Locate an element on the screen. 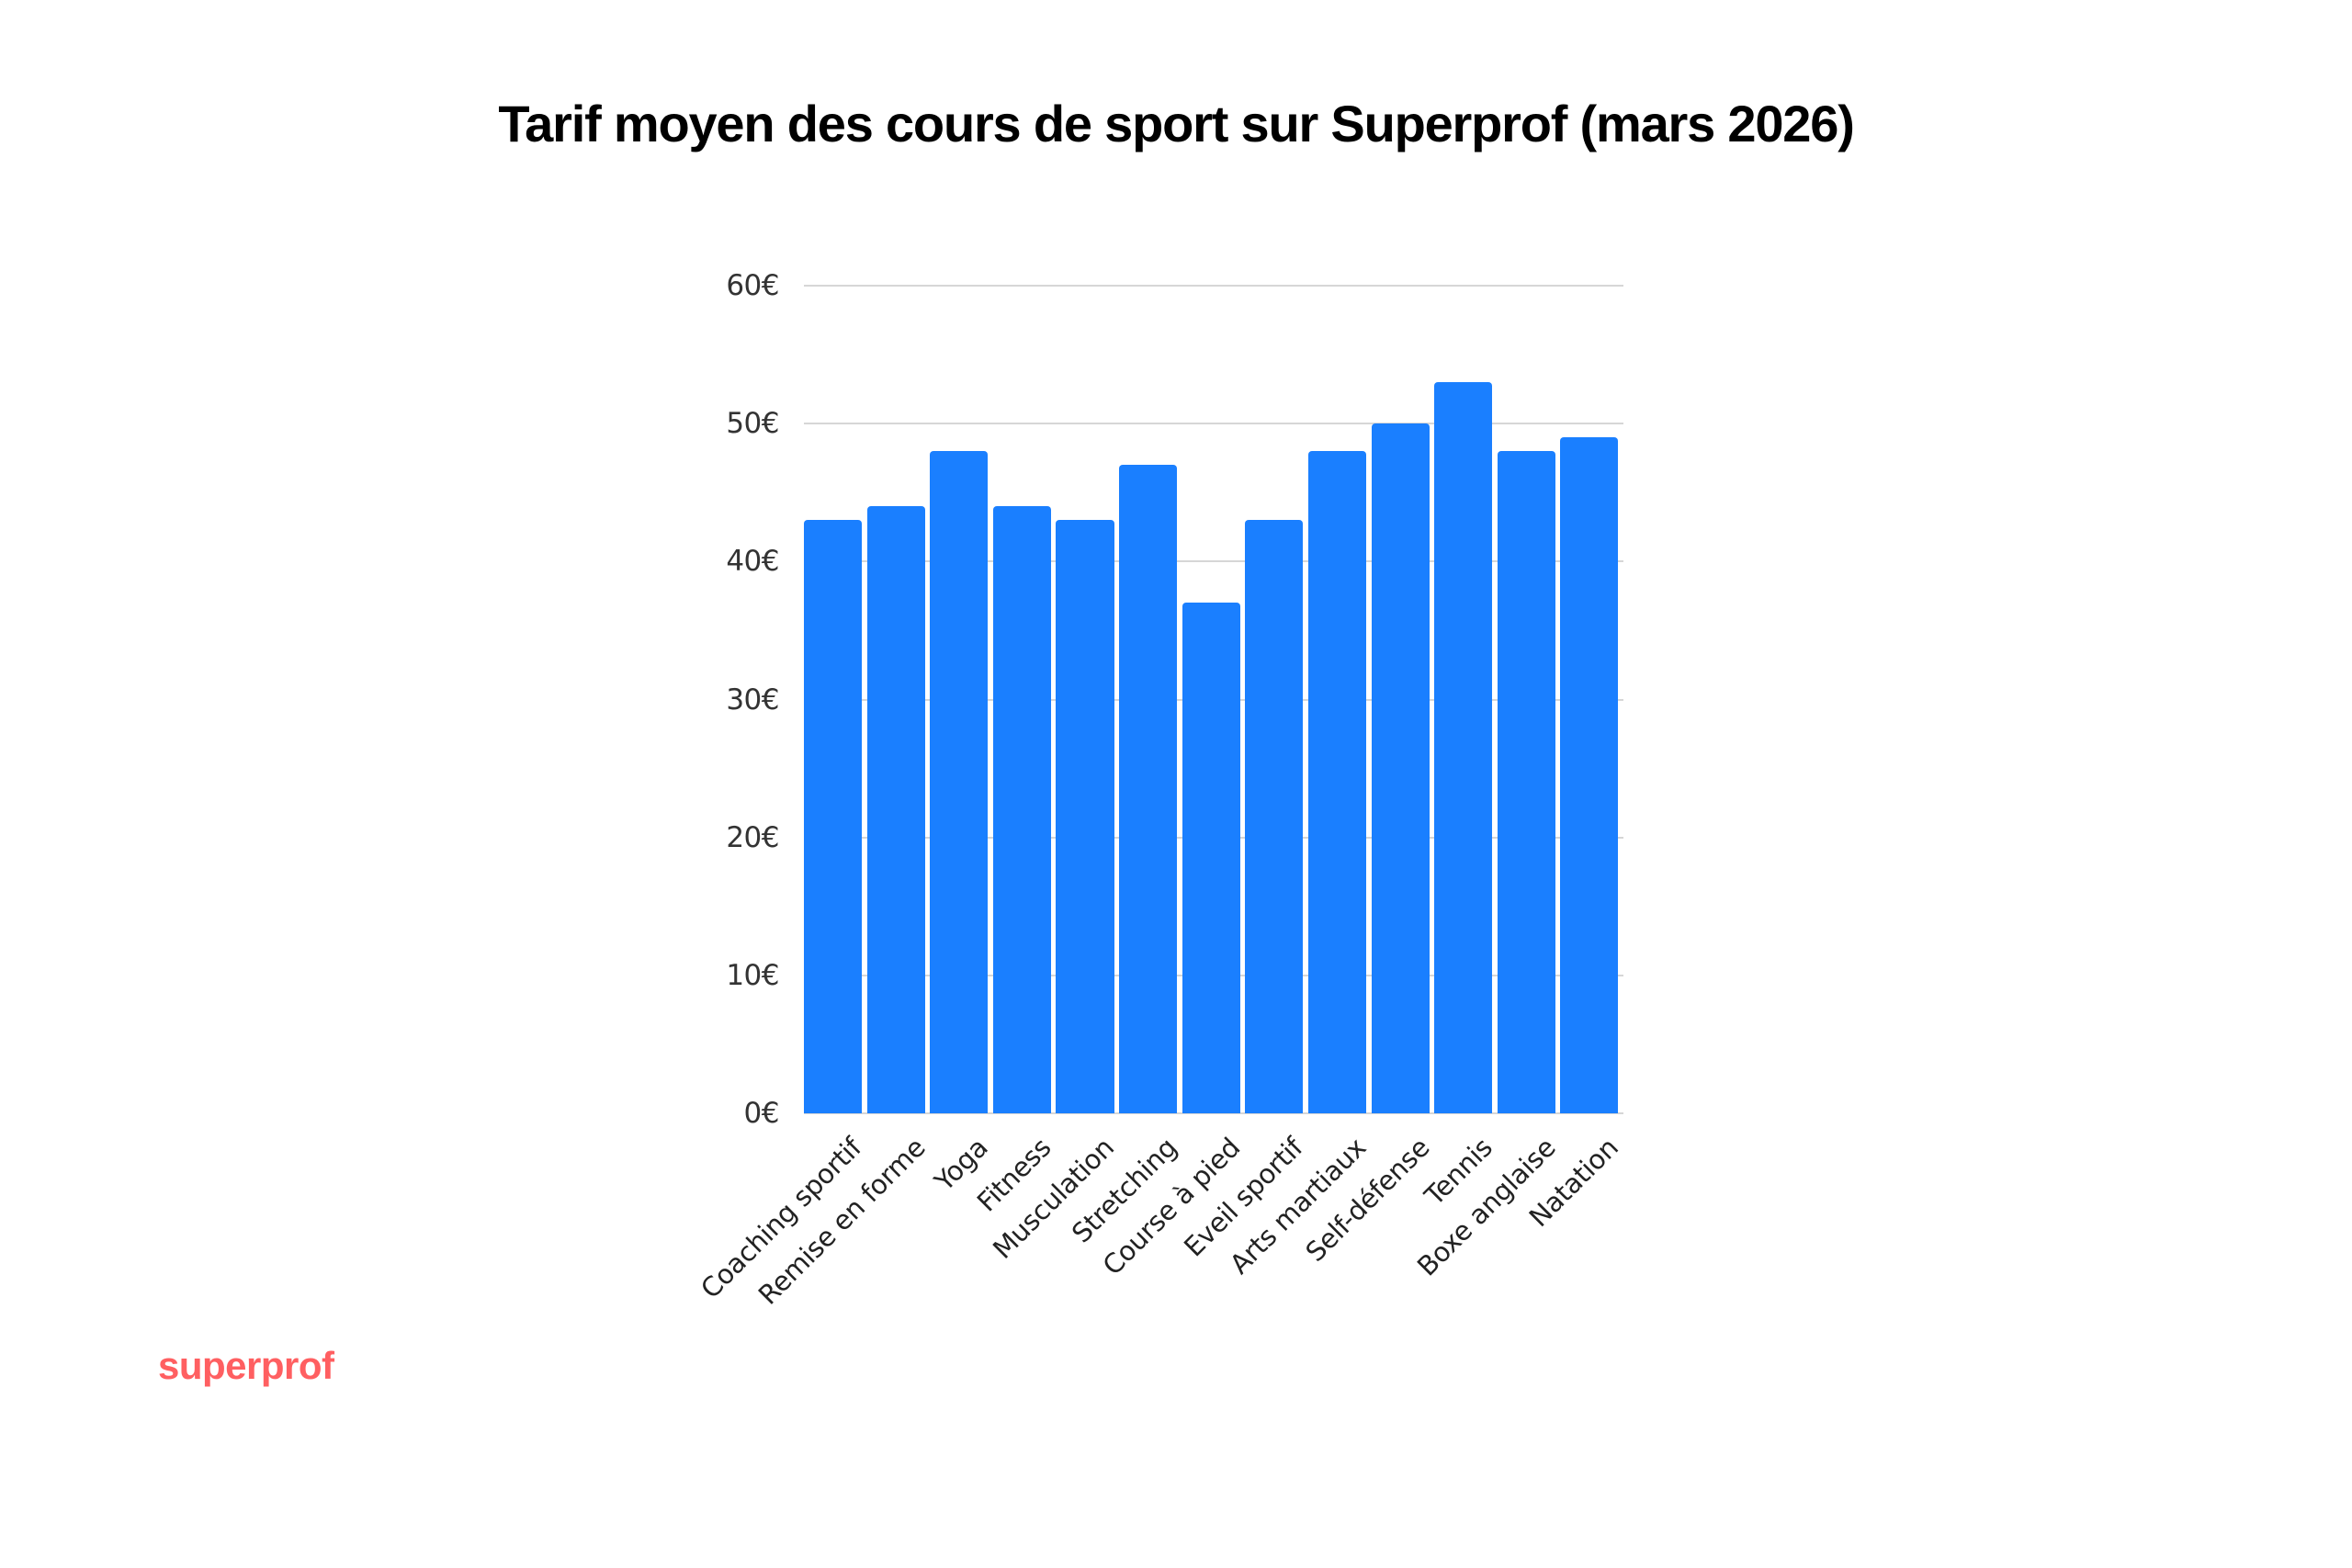 Image resolution: width=2352 pixels, height=1568 pixels. y-axis-tick-label: 0€ is located at coordinates (761, 1113).